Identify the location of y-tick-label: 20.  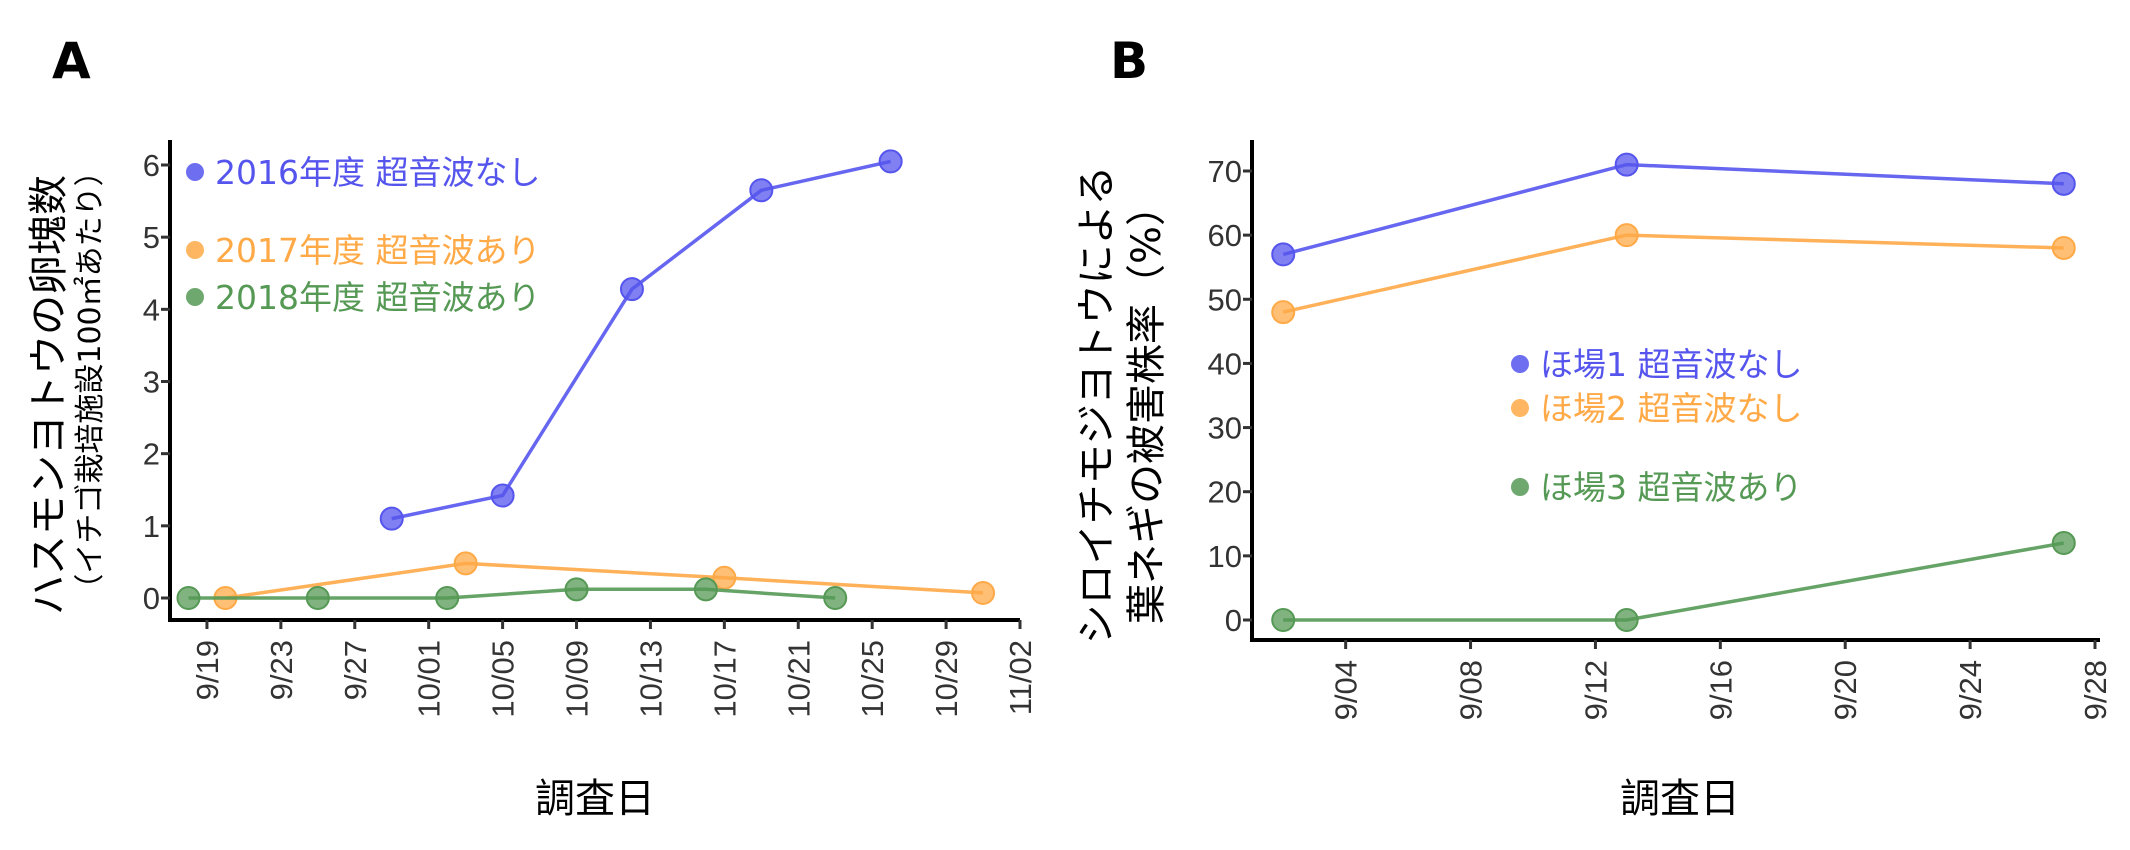
(1225, 492).